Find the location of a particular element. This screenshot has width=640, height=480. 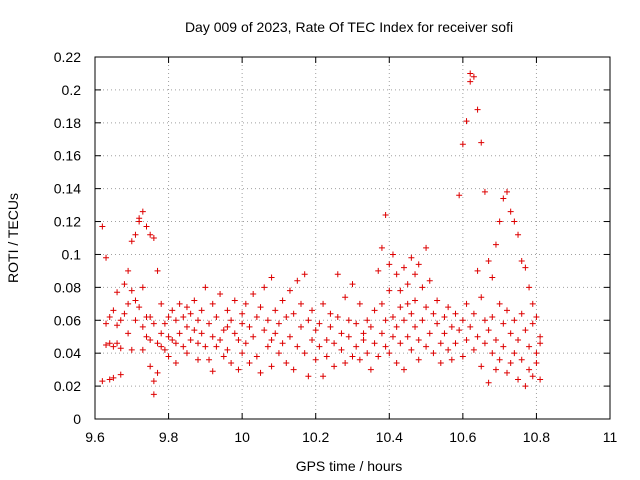

x-tick-label: 11 is located at coordinates (610, 437).